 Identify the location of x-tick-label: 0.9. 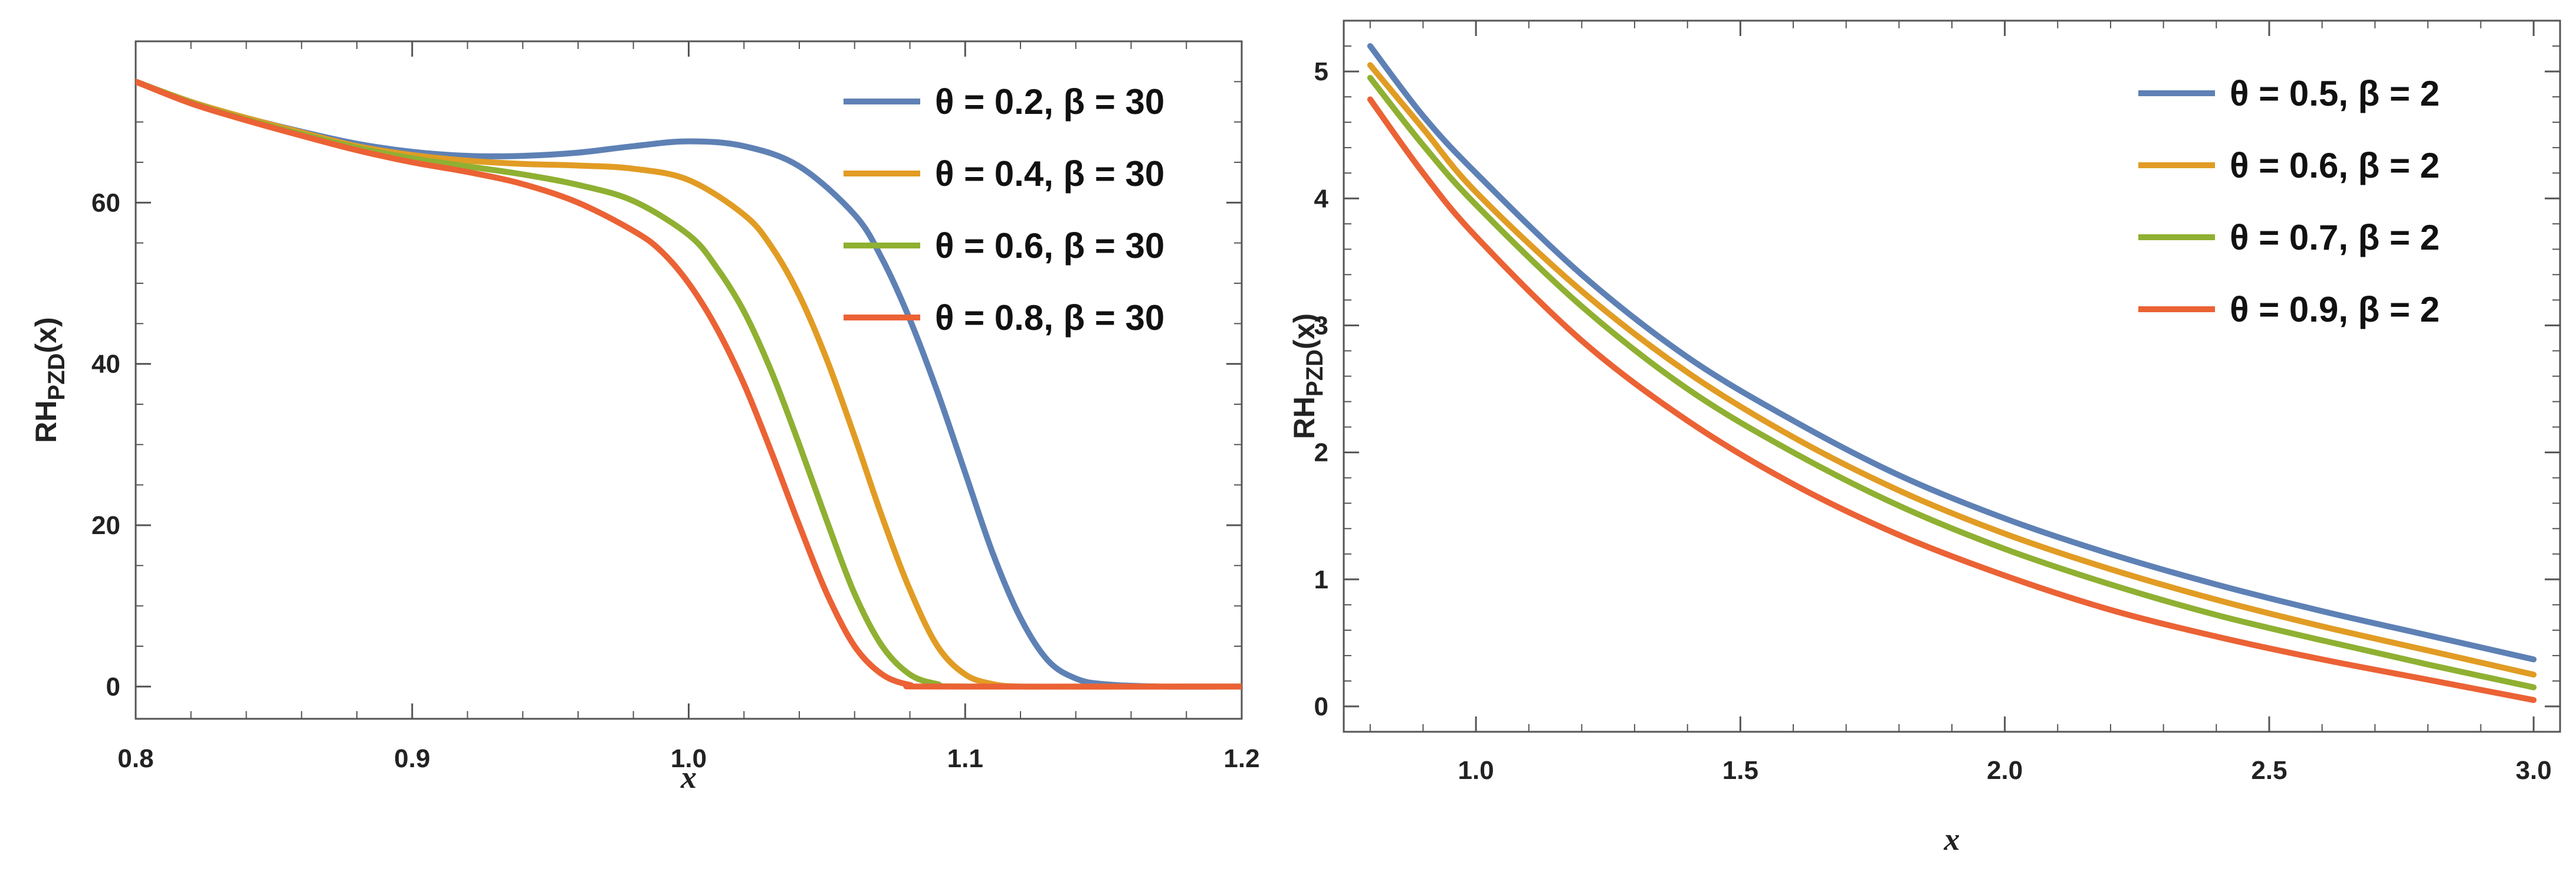
(412, 758).